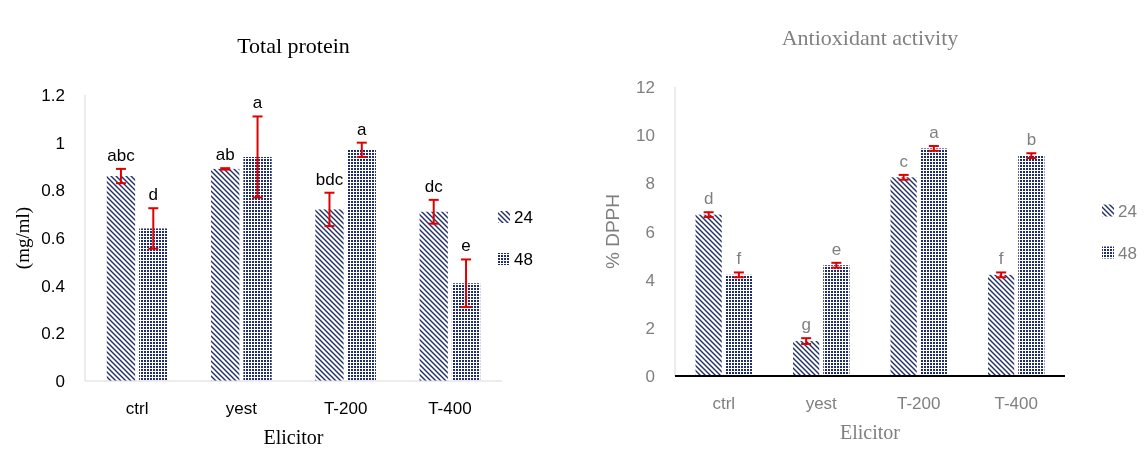 This screenshot has width=1145, height=452. I want to click on y-tick-label: 8, so click(650, 184).